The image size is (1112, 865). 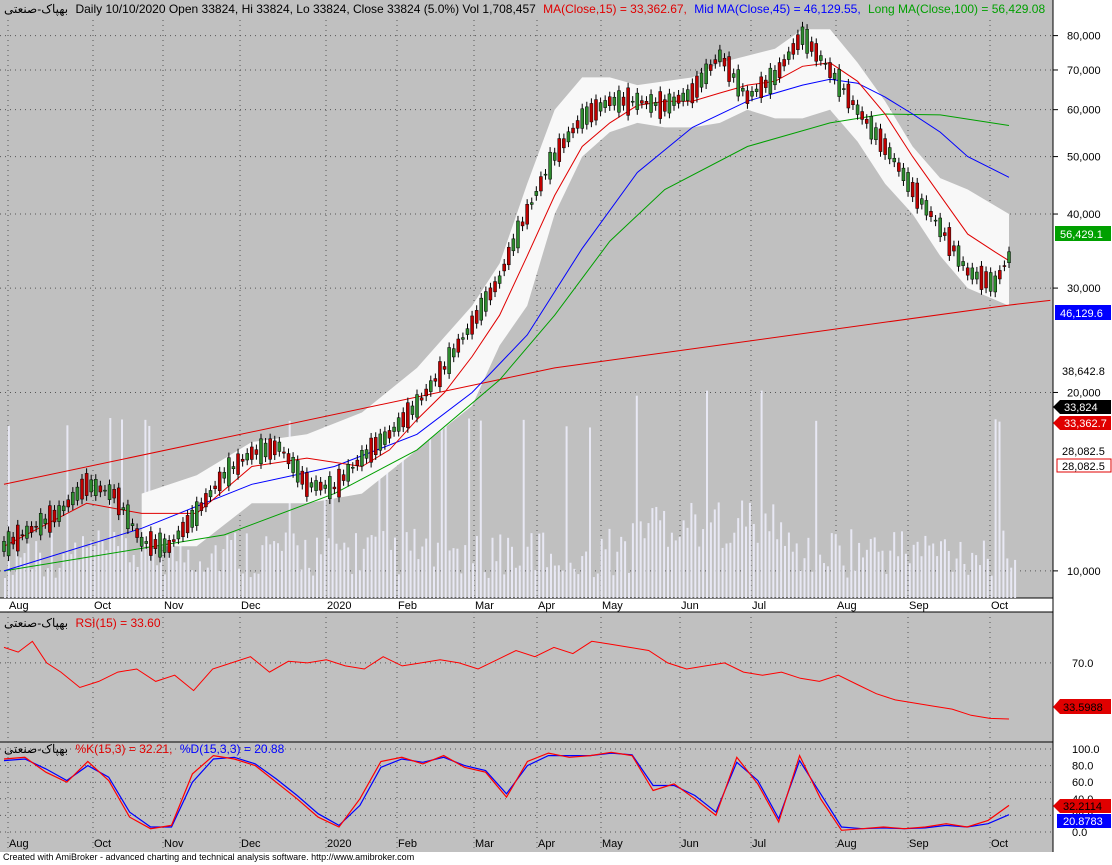 What do you see at coordinates (690, 844) in the screenshot?
I see `xtick-label-stoch: Jun` at bounding box center [690, 844].